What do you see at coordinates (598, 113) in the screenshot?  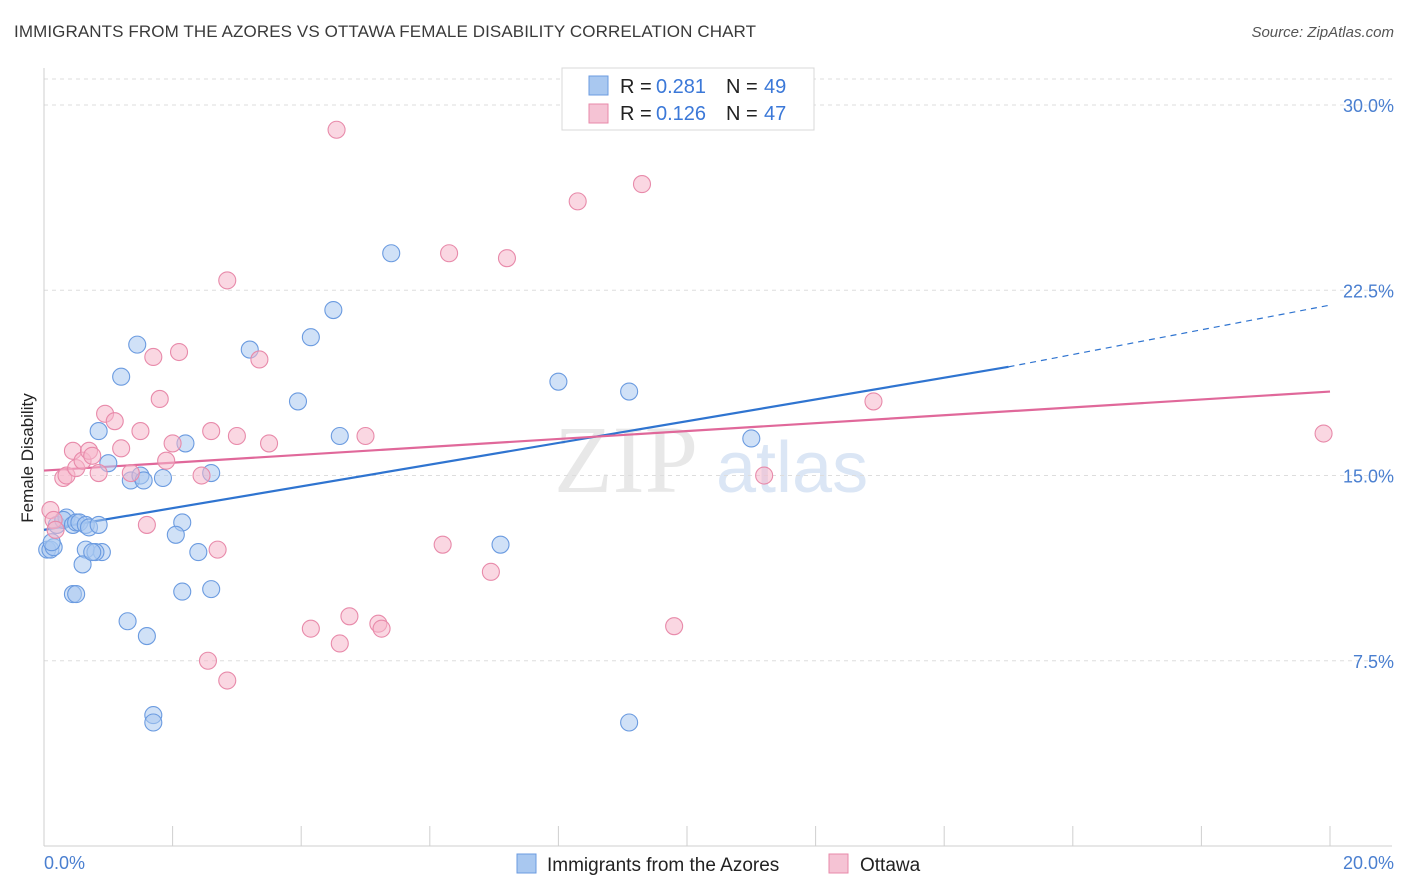 I see `legend-swatch-pink` at bounding box center [598, 113].